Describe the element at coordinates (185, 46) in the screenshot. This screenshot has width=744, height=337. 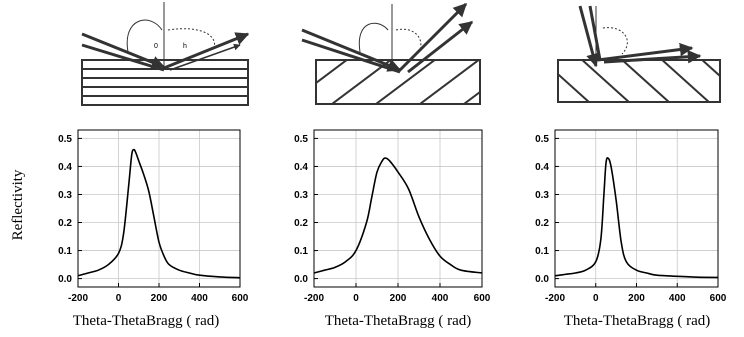
I see `angle-label-thetah: h` at that location.